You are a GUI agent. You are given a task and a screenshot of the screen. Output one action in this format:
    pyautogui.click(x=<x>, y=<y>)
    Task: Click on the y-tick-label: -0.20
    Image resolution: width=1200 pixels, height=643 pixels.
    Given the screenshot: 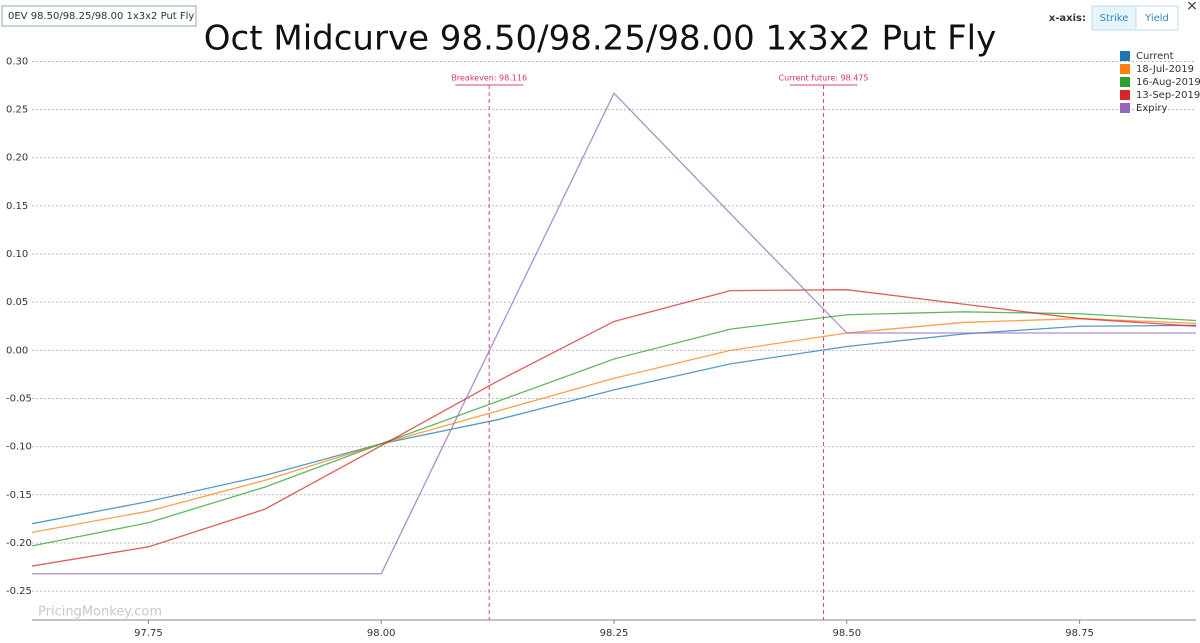 What is the action you would take?
    pyautogui.click(x=19, y=543)
    